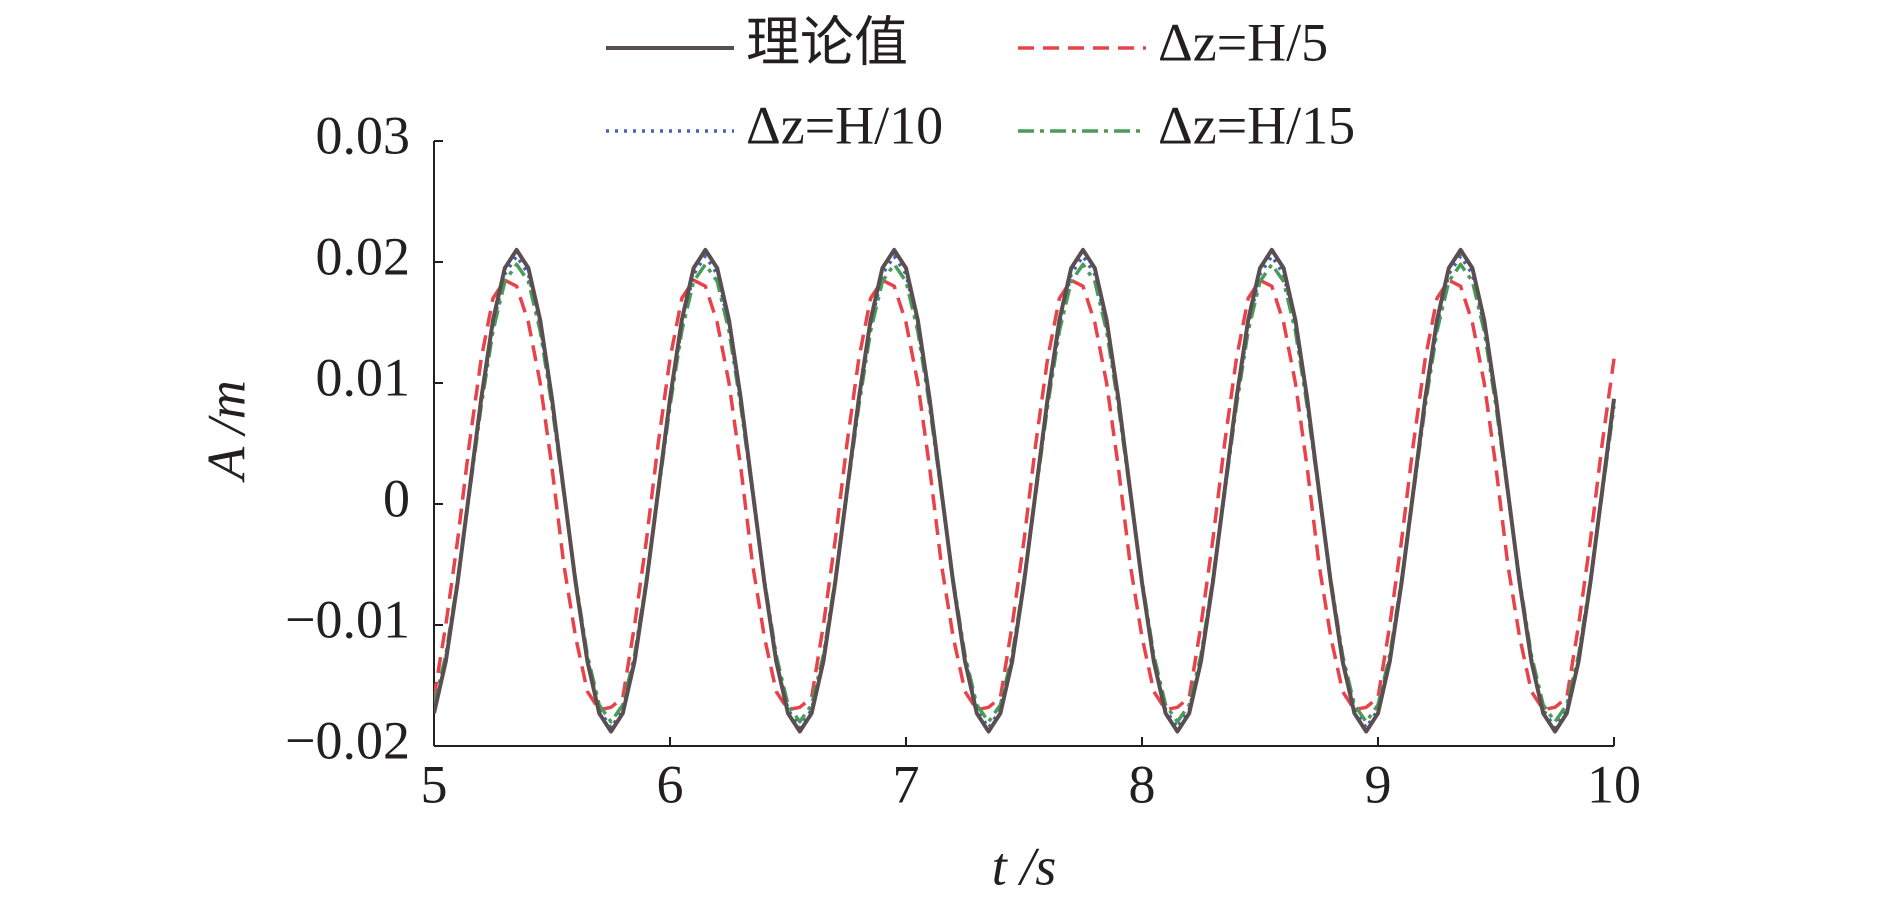 This screenshot has width=1890, height=909. I want to click on legend-label: Δz=H/15, so click(1256, 125).